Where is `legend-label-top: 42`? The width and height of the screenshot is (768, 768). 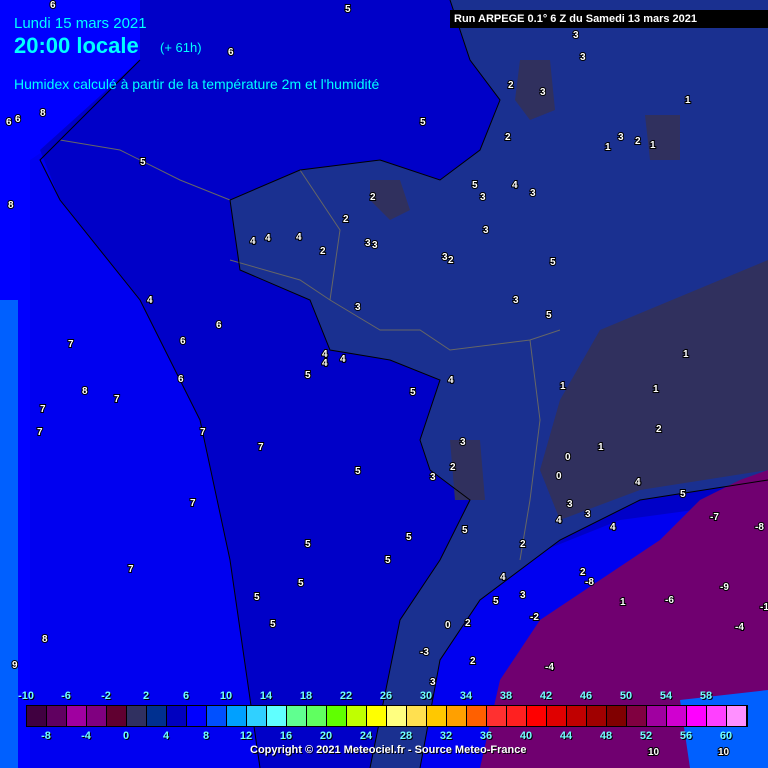 legend-label-top: 42 is located at coordinates (546, 696).